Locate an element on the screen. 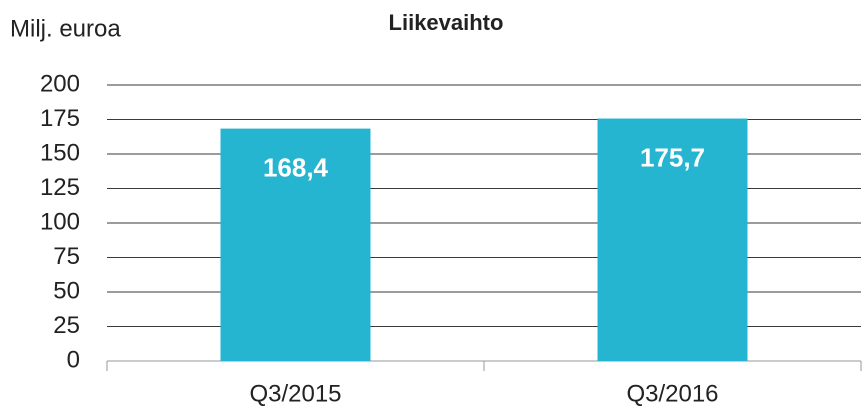 Image resolution: width=862 pixels, height=413 pixels. y-tick-label: 50 is located at coordinates (66, 290).